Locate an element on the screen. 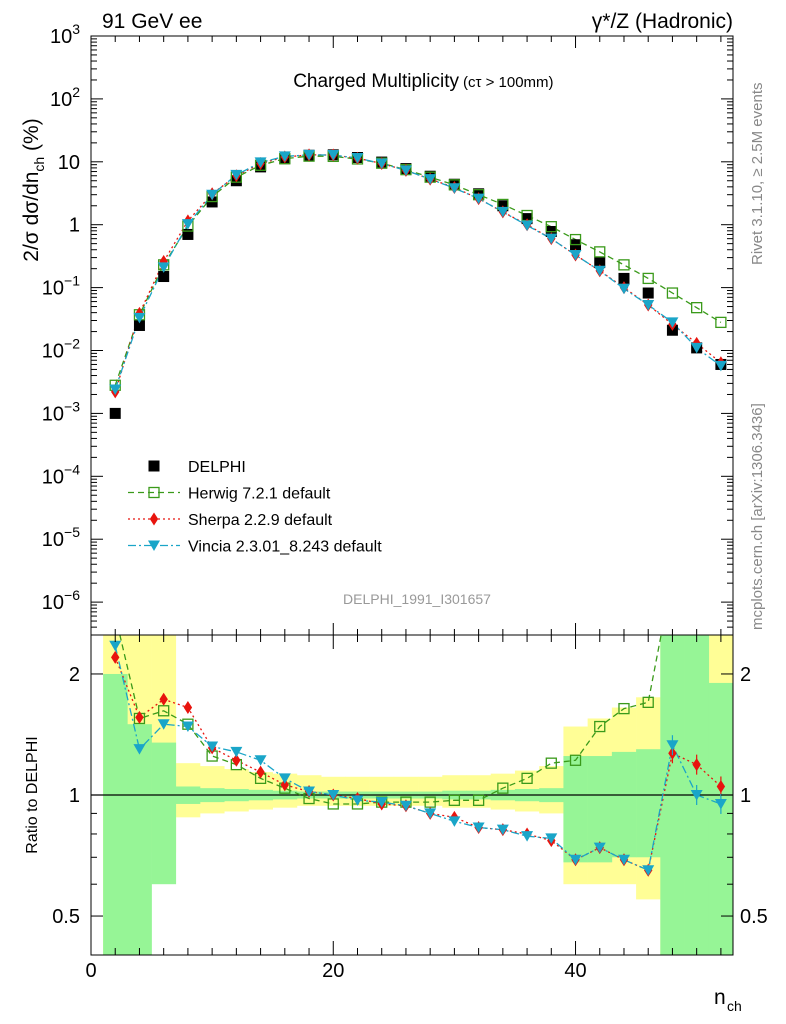  main-y-tick-label: 10⁻⁴ is located at coordinates (61, 474).